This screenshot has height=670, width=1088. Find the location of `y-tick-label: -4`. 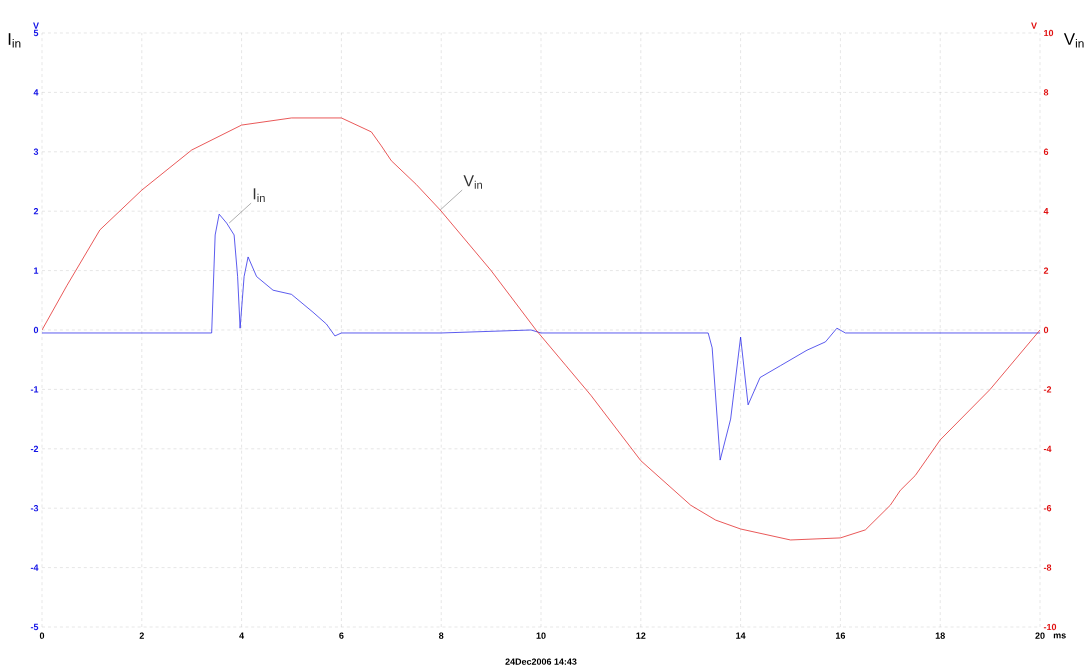

y-tick-label: -4 is located at coordinates (34, 567).